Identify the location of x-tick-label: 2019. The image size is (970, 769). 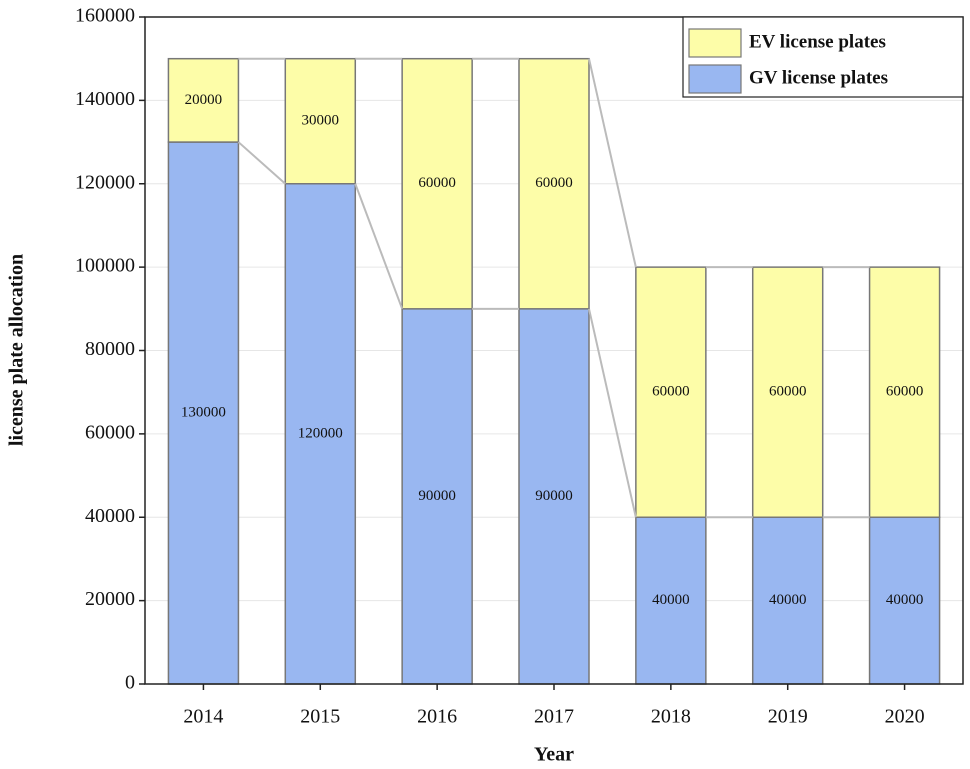
(788, 717).